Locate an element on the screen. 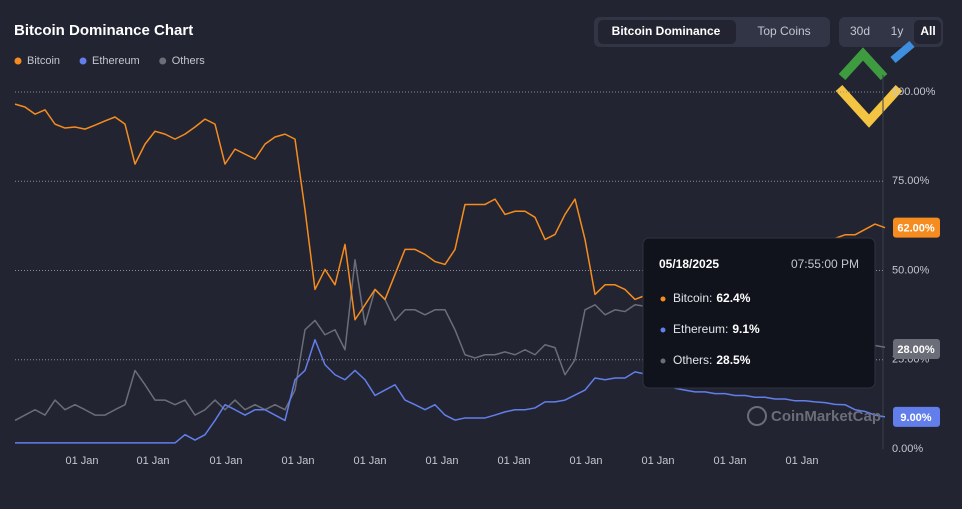 The height and width of the screenshot is (509, 962). tooltip-date: 05/18/2025 is located at coordinates (689, 264).